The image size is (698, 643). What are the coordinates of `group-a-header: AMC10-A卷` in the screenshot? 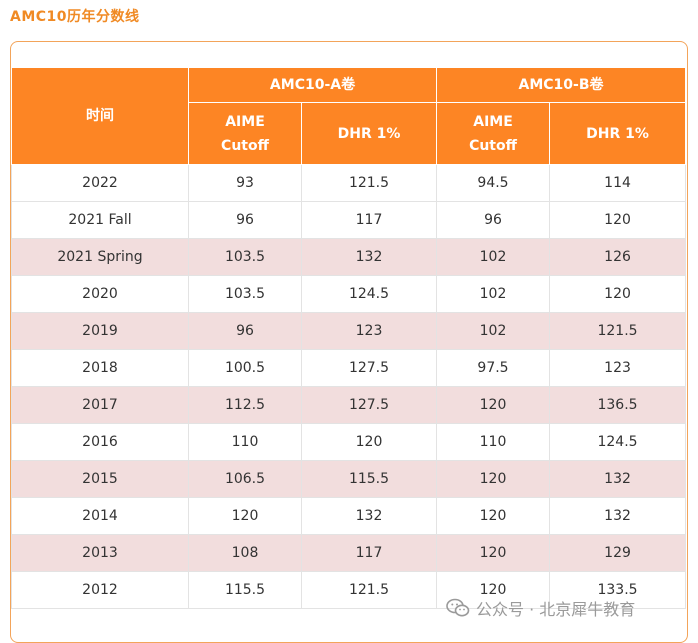 It's located at (312, 85).